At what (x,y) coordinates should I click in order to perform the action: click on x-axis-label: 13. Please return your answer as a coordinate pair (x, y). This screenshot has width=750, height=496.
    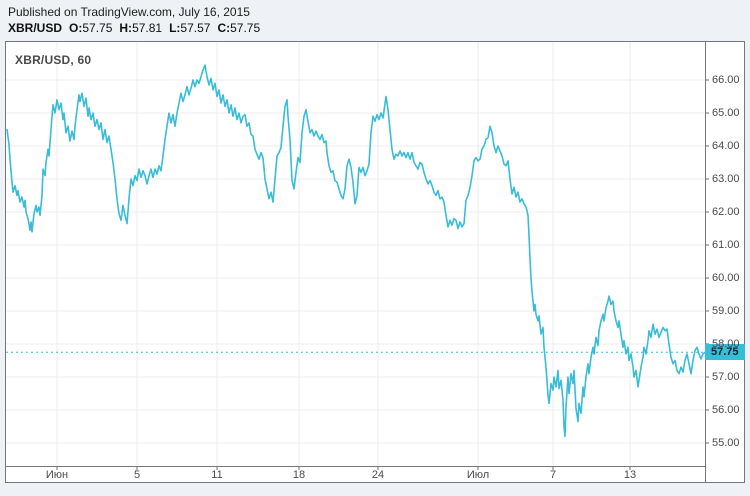
    Looking at the image, I should click on (630, 475).